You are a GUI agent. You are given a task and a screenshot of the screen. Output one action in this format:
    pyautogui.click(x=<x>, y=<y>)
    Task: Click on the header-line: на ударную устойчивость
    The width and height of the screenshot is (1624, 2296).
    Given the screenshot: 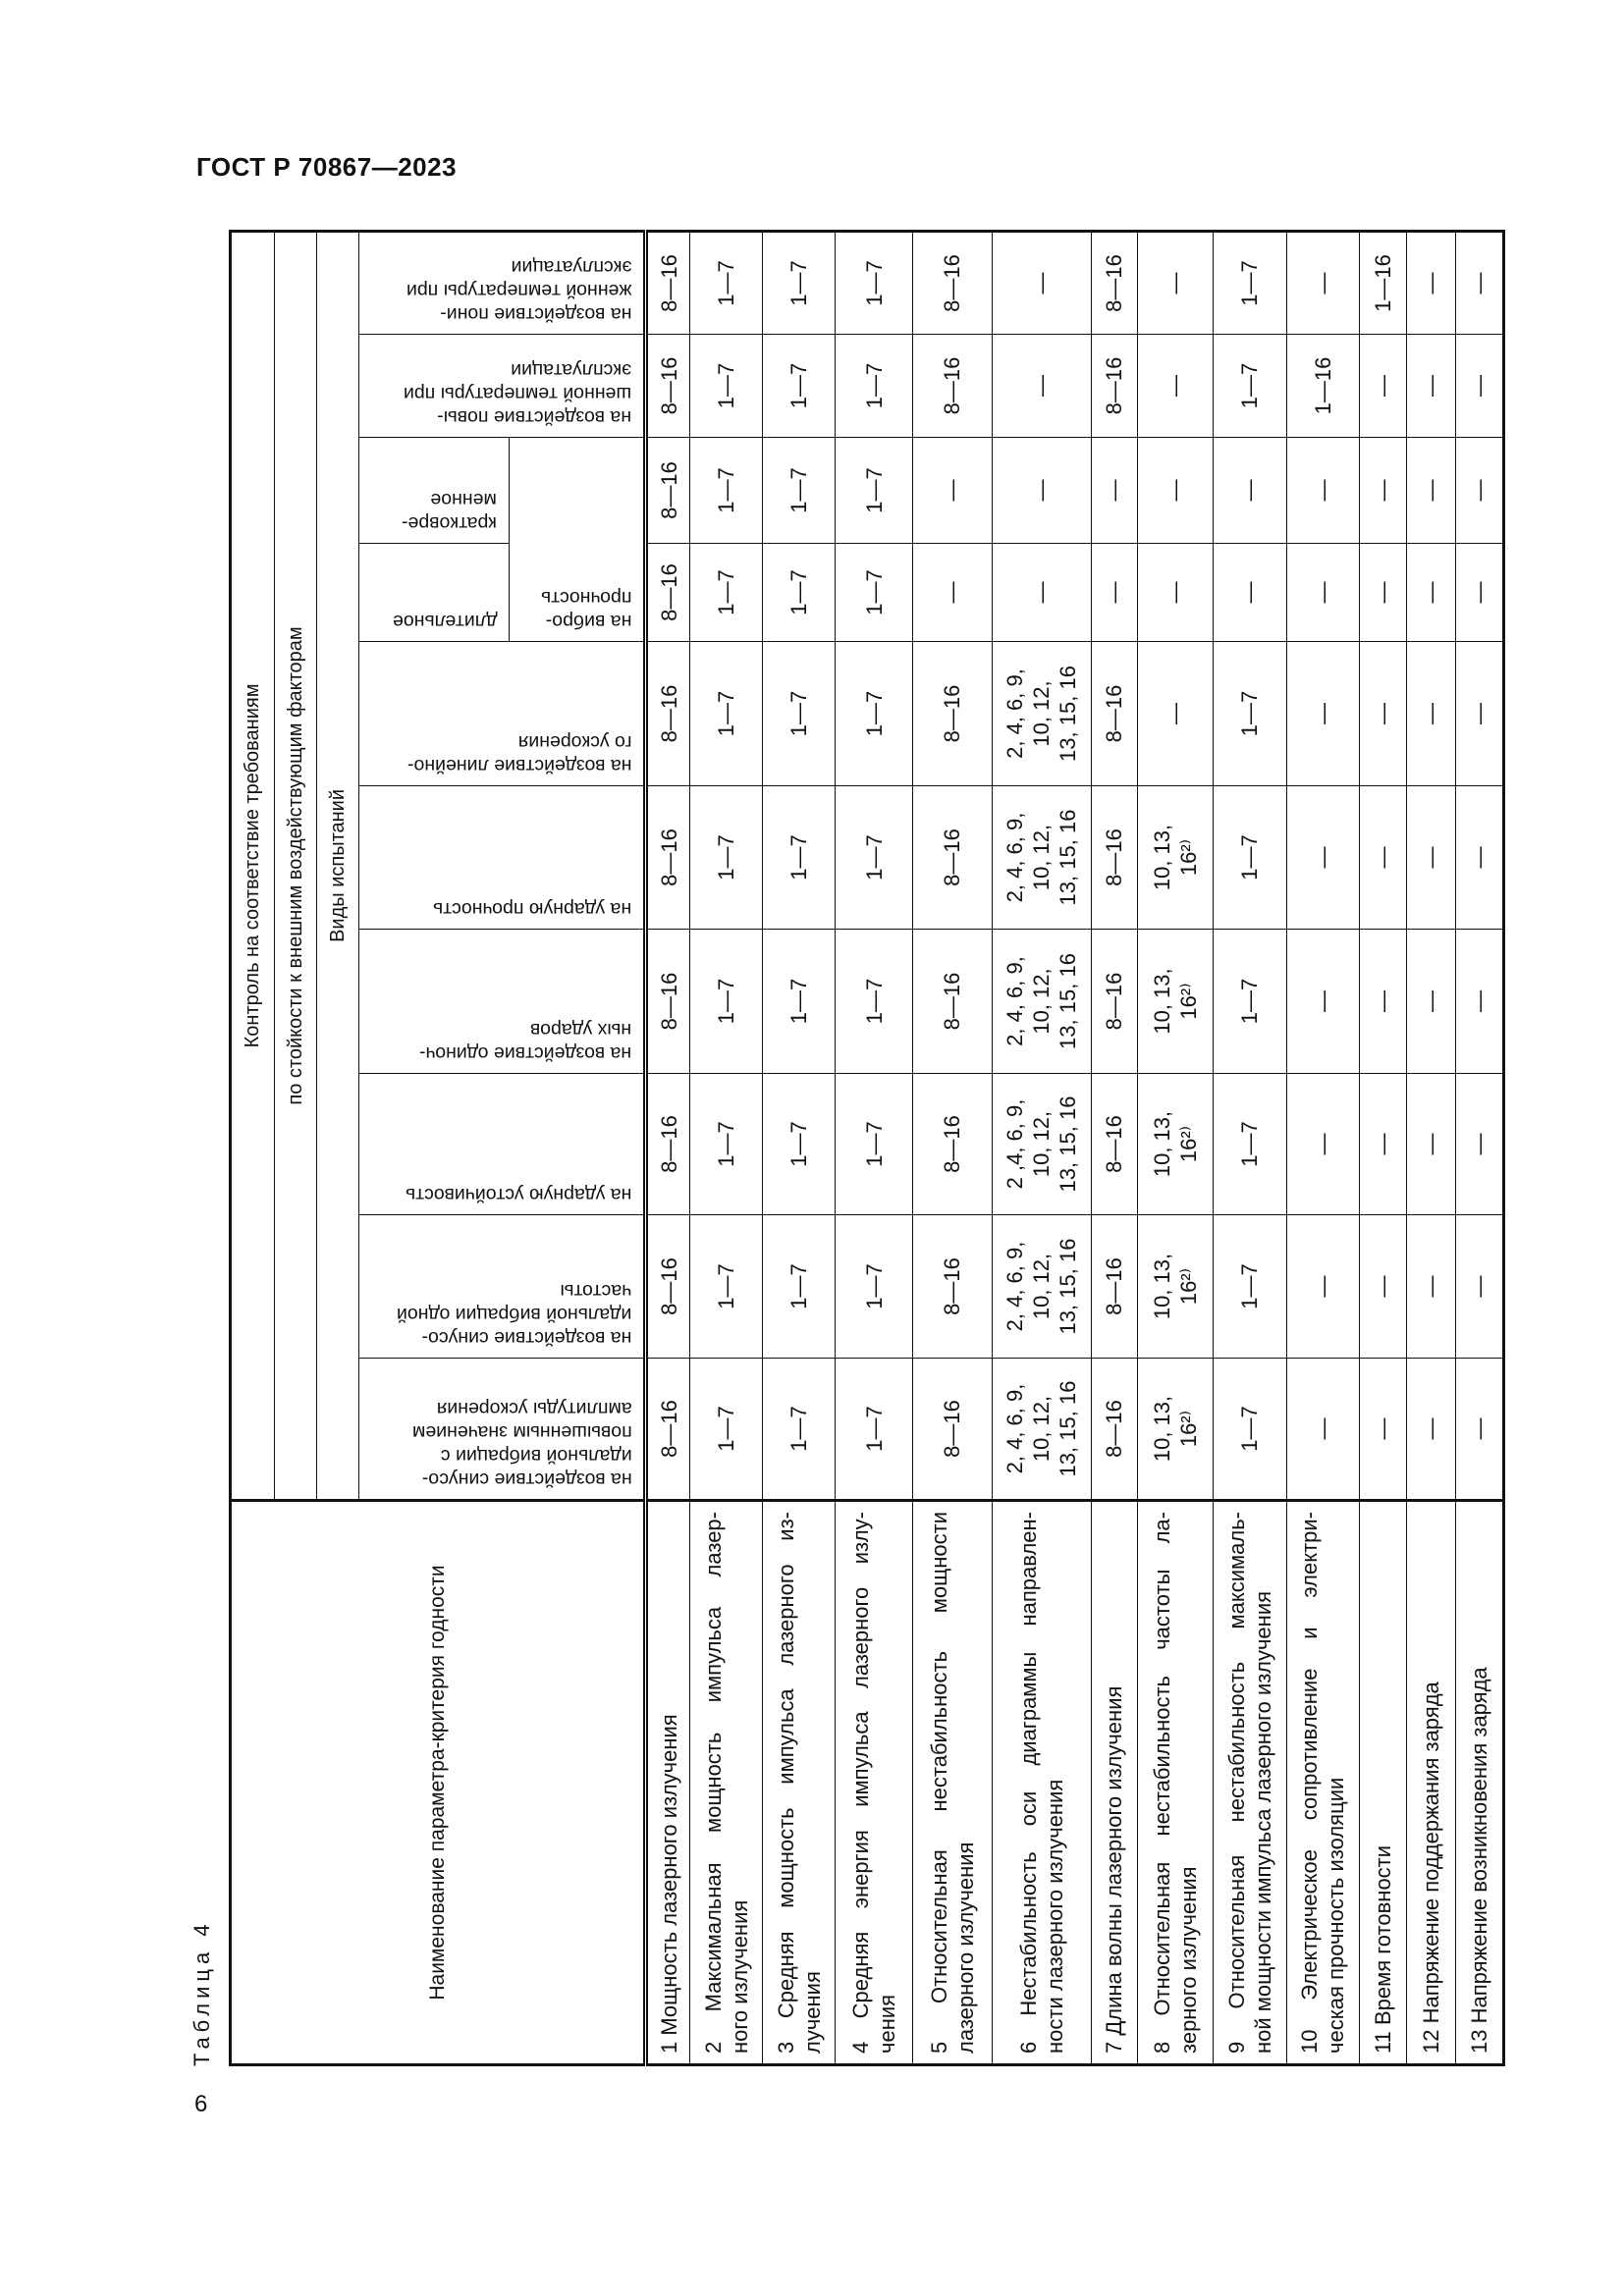 What is the action you would take?
    pyautogui.click(x=518, y=1194)
    